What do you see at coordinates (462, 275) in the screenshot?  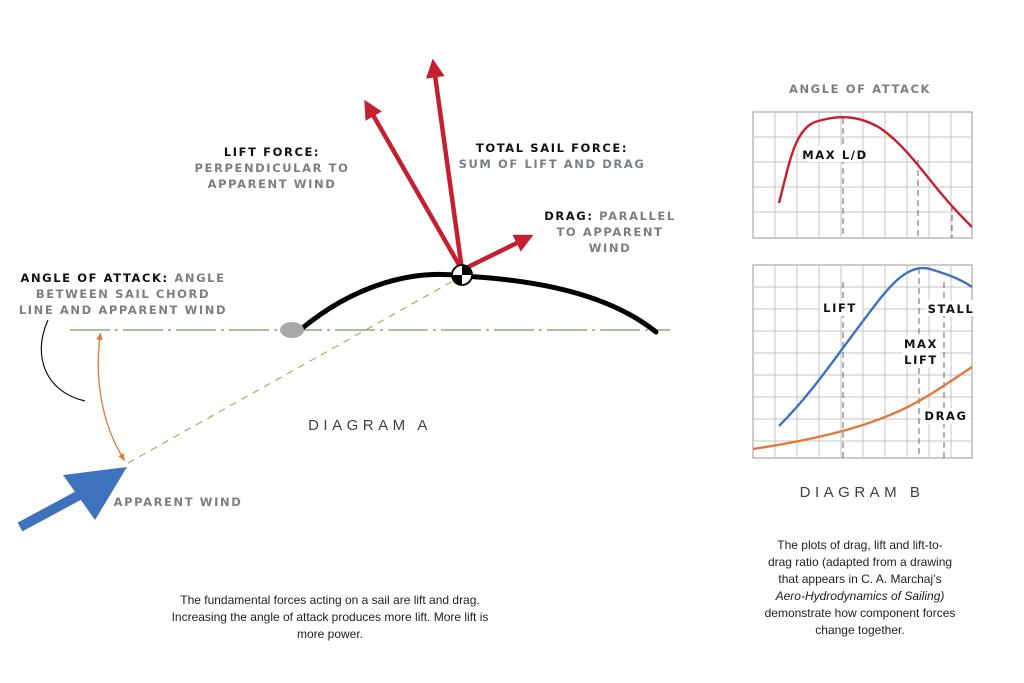 I see `center-of-effort-icon` at bounding box center [462, 275].